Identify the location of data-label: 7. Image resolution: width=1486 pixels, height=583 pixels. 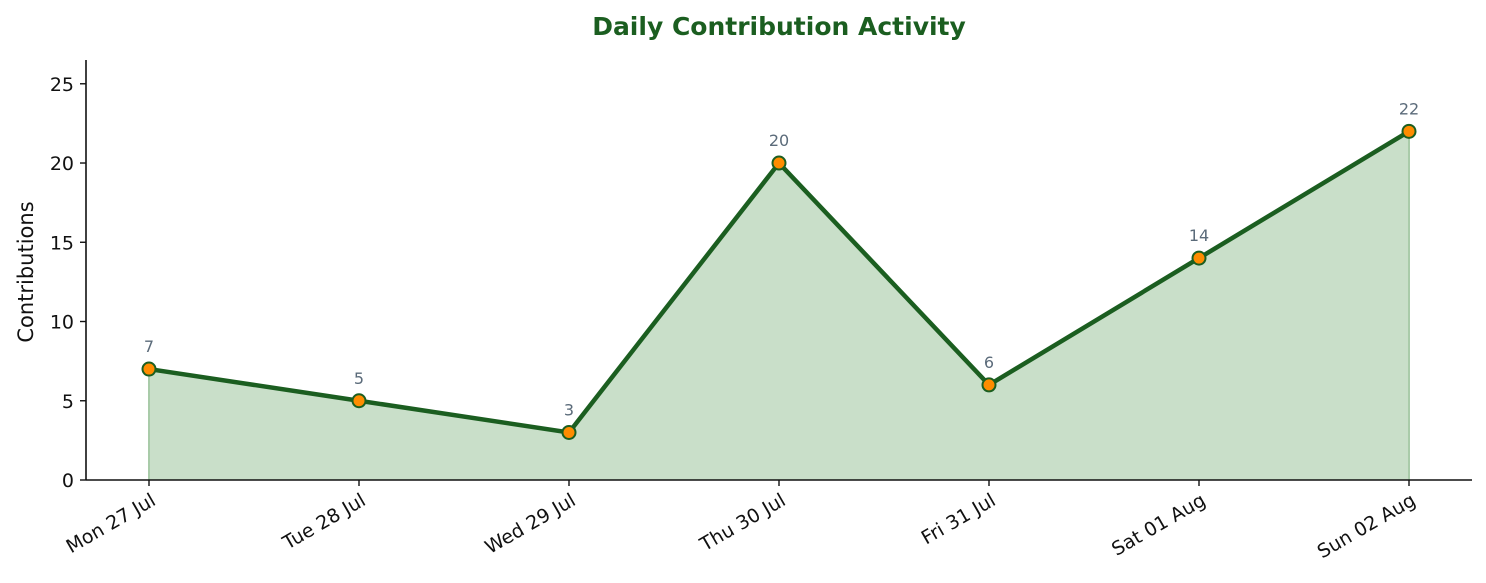
(149, 346).